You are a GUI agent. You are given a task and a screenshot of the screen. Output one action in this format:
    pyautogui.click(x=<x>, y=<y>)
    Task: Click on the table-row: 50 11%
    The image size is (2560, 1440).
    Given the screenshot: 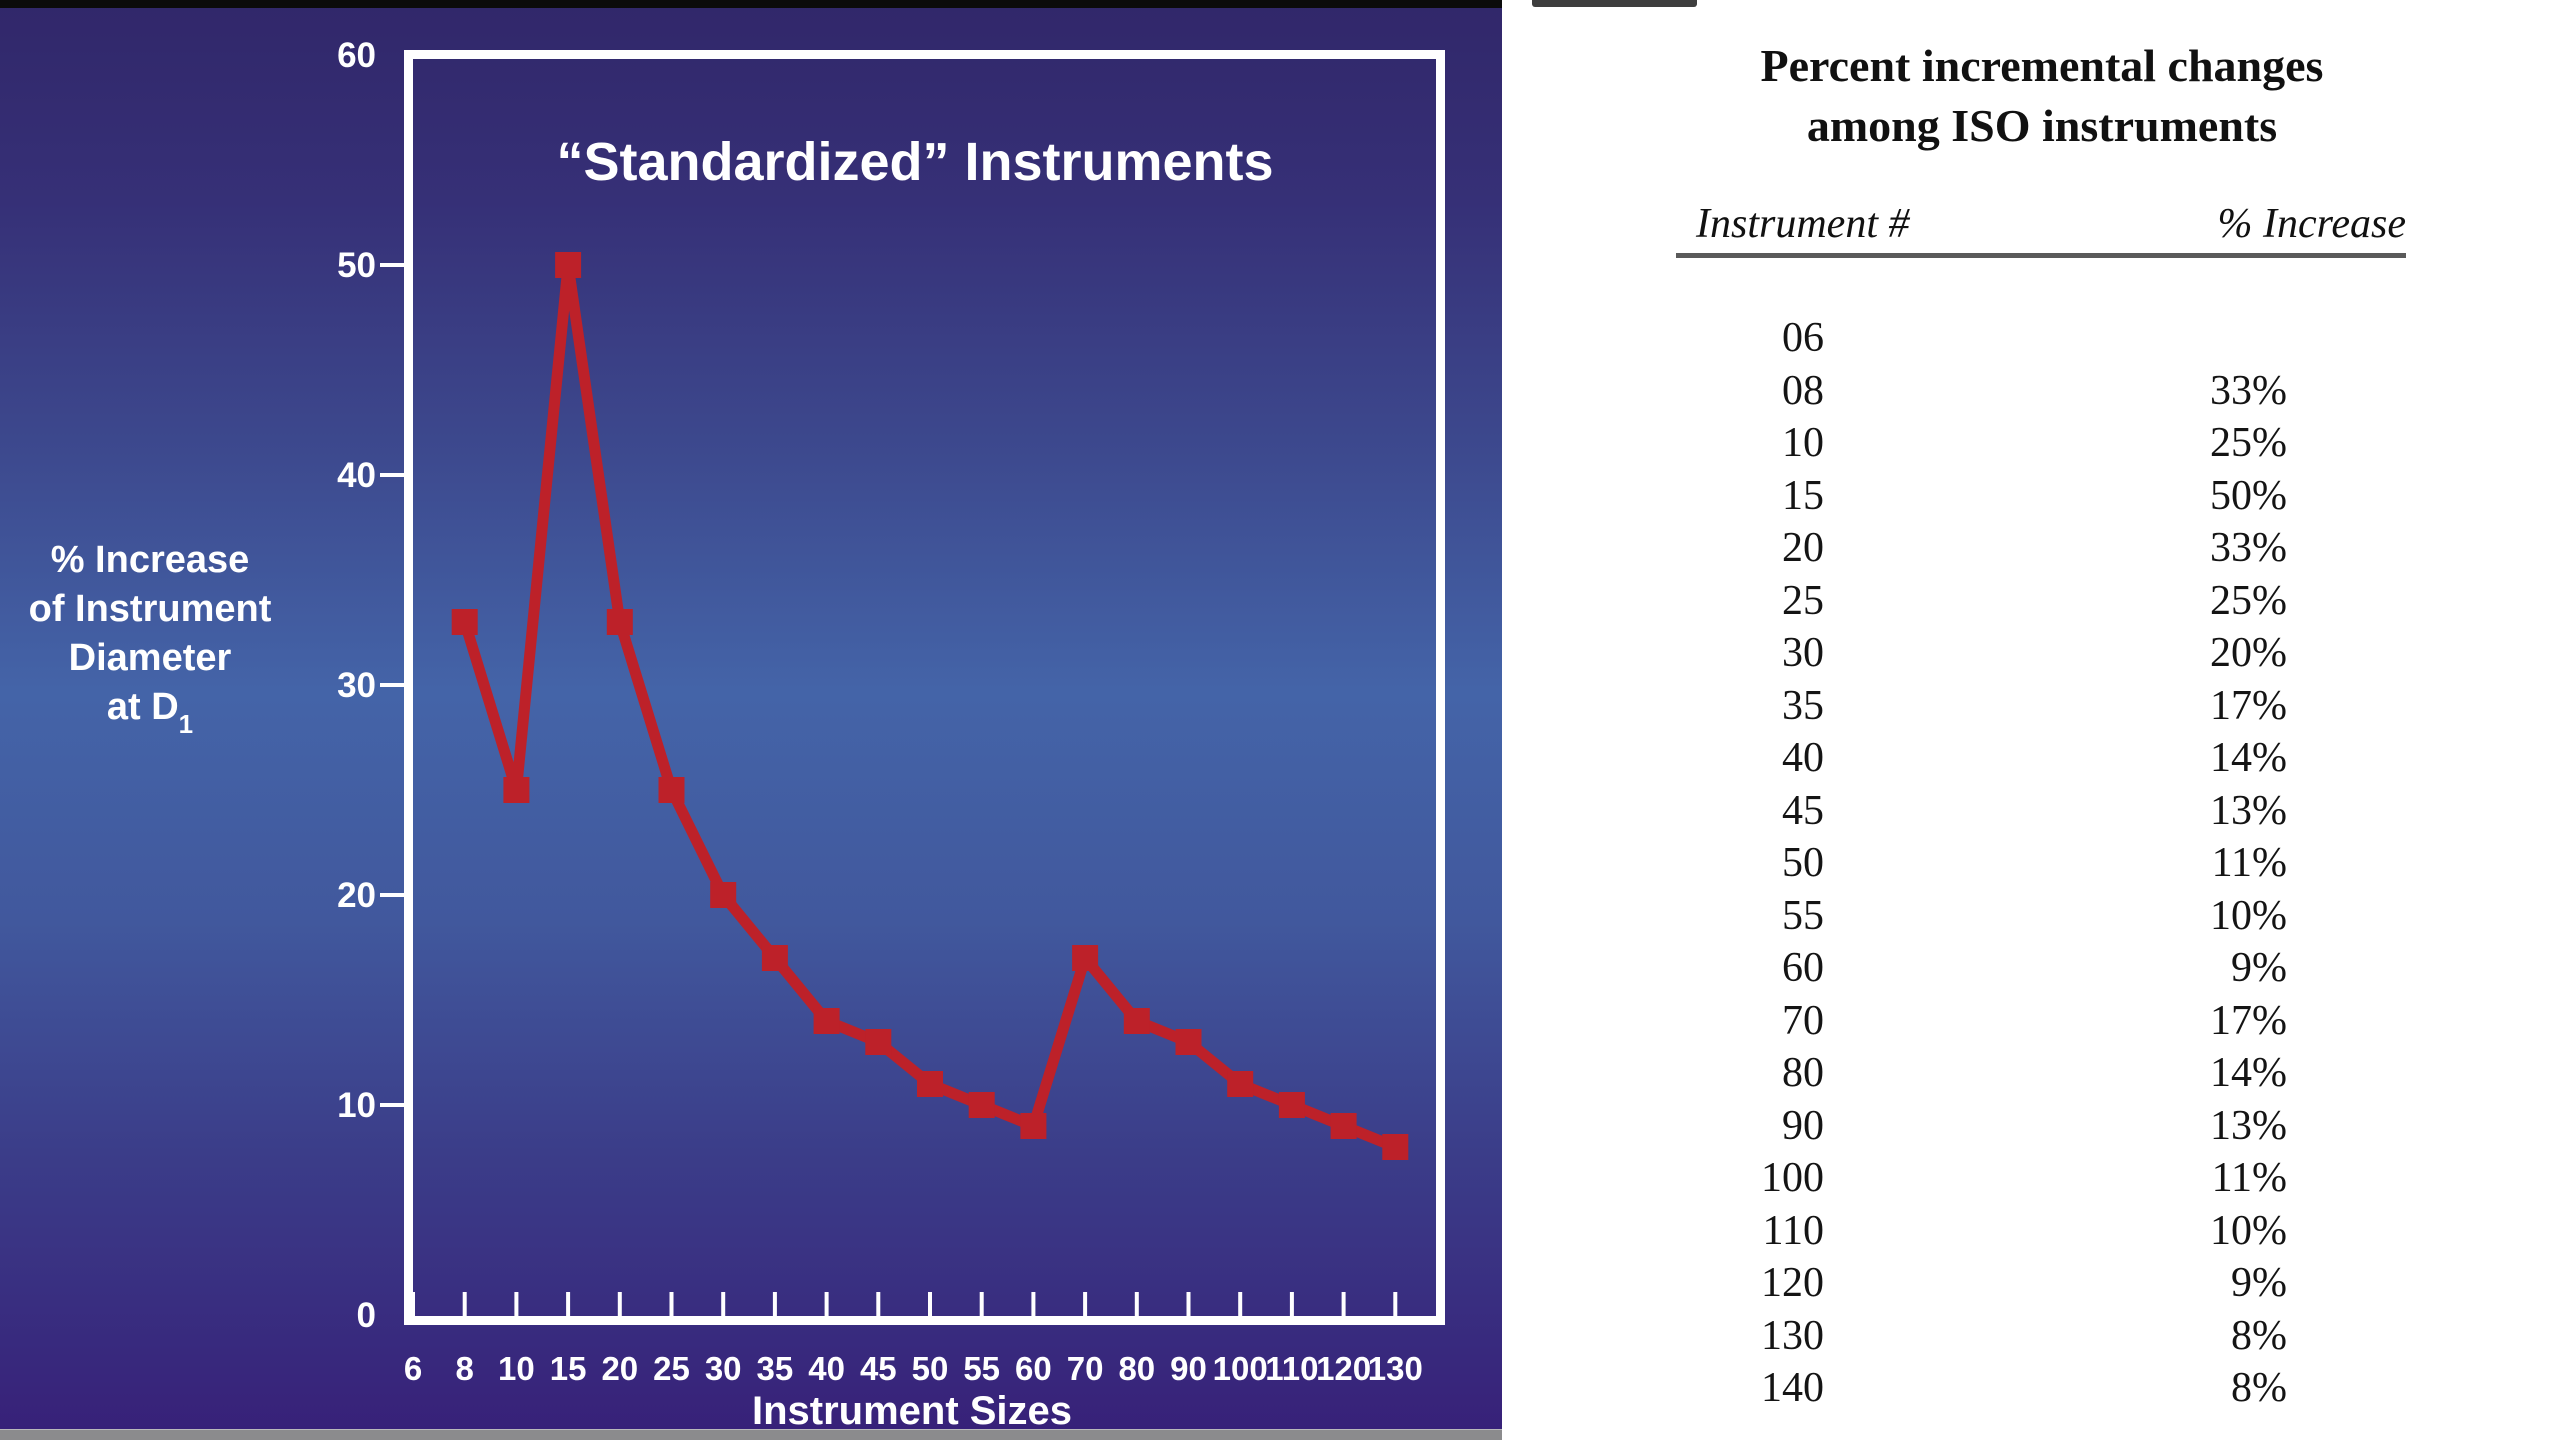 What is the action you would take?
    pyautogui.click(x=1981, y=865)
    